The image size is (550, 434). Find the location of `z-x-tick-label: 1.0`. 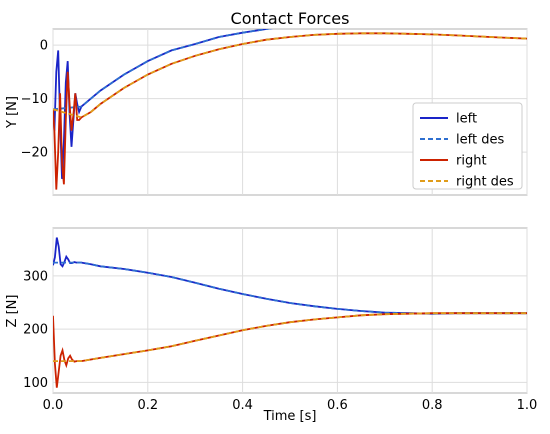

z-x-tick-label: 1.0 is located at coordinates (527, 405).